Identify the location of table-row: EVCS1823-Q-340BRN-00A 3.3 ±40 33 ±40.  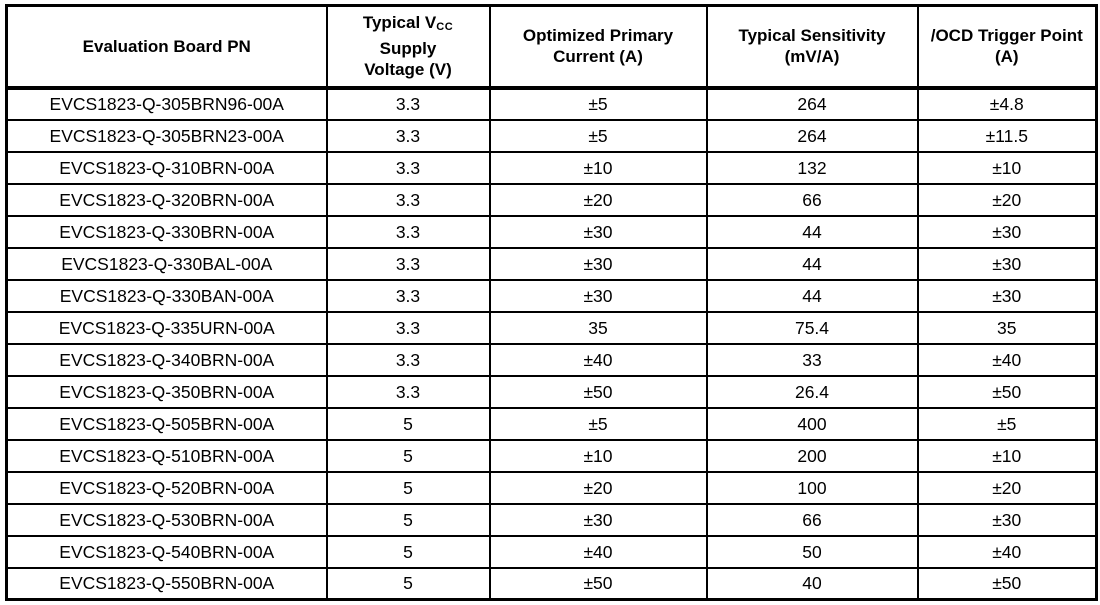
(551, 359).